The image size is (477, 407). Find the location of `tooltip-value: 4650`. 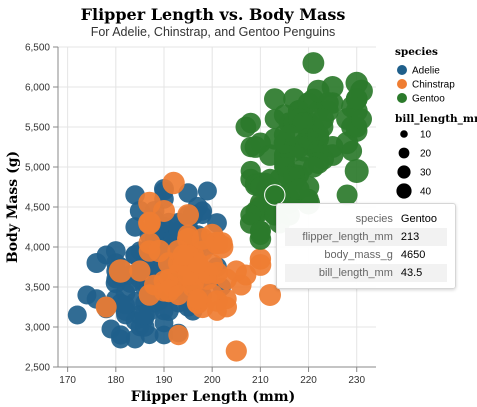

tooltip-value: 4650 is located at coordinates (413, 255).